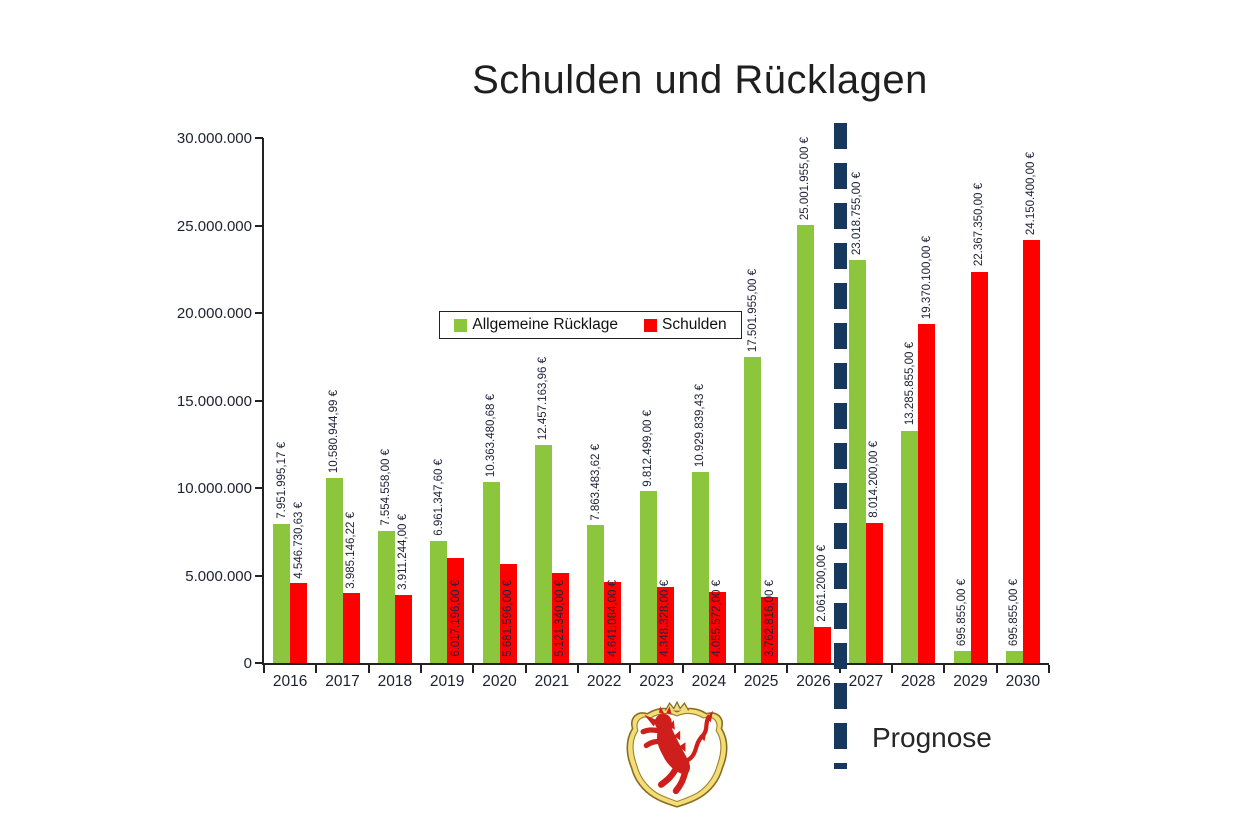 The width and height of the screenshot is (1245, 823). I want to click on bar-ruecklage-2026, so click(805, 444).